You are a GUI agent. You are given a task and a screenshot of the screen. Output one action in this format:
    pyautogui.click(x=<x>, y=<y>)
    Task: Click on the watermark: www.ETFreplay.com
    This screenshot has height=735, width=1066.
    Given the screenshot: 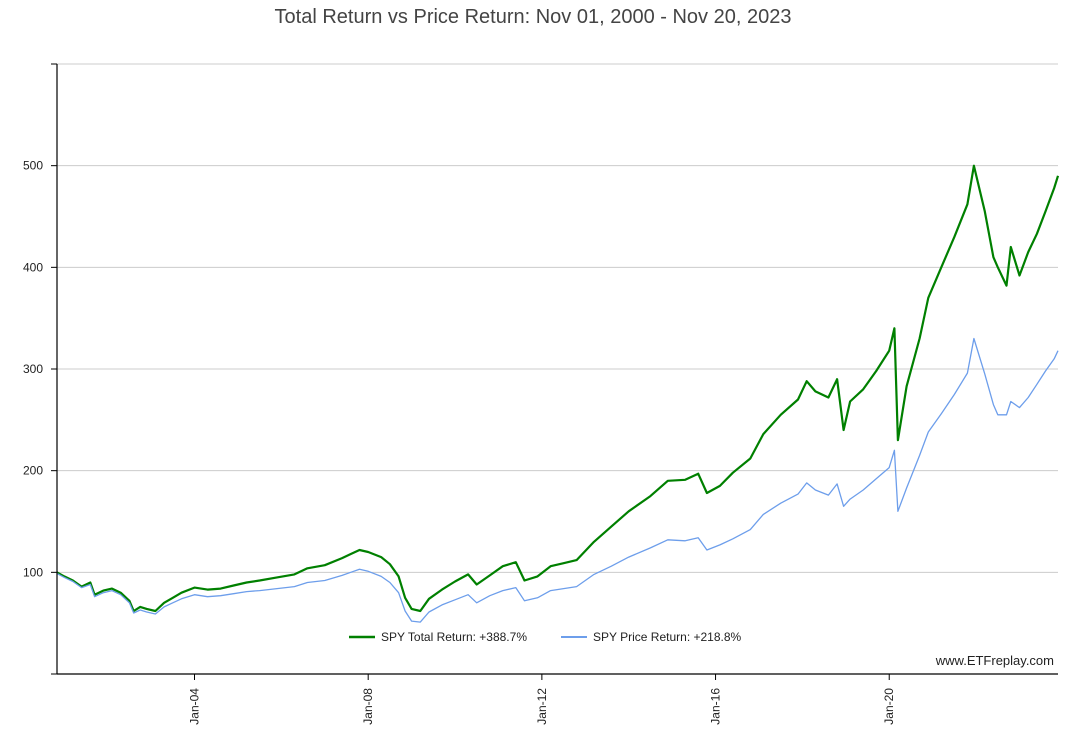 What is the action you would take?
    pyautogui.click(x=994, y=660)
    